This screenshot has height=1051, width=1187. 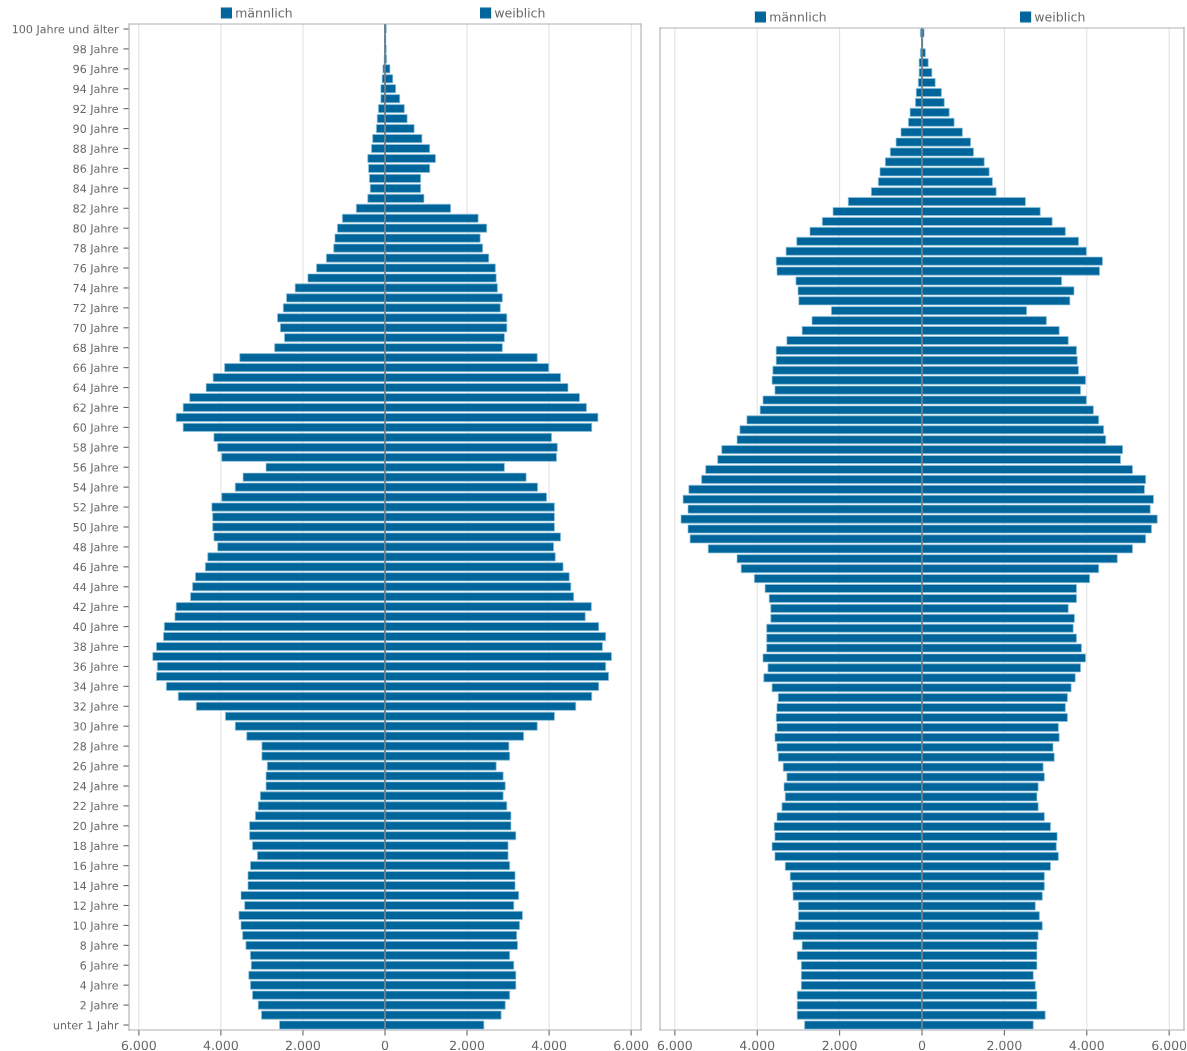 What do you see at coordinates (95, 787) in the screenshot?
I see `y-tick-label: 24 Jahre` at bounding box center [95, 787].